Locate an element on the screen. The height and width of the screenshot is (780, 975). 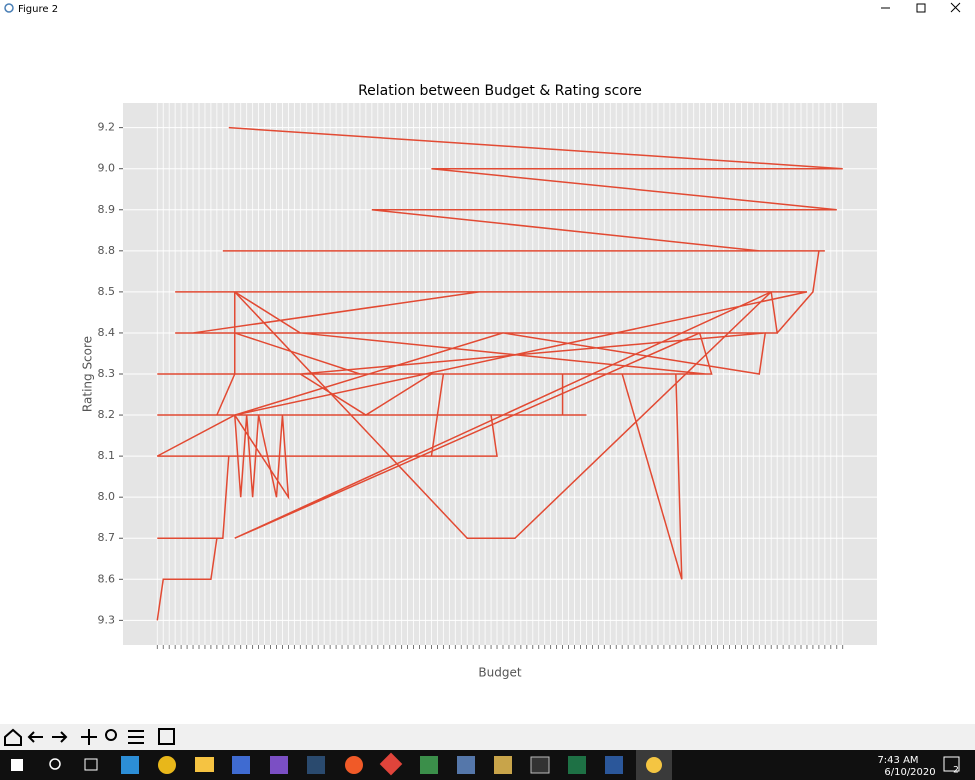
search-button is located at coordinates (55, 764).